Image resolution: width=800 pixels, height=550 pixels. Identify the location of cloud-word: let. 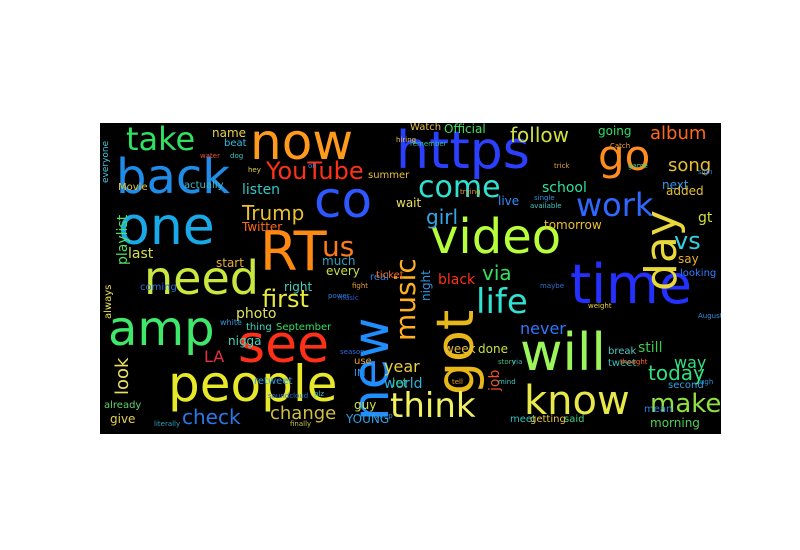
(400, 383).